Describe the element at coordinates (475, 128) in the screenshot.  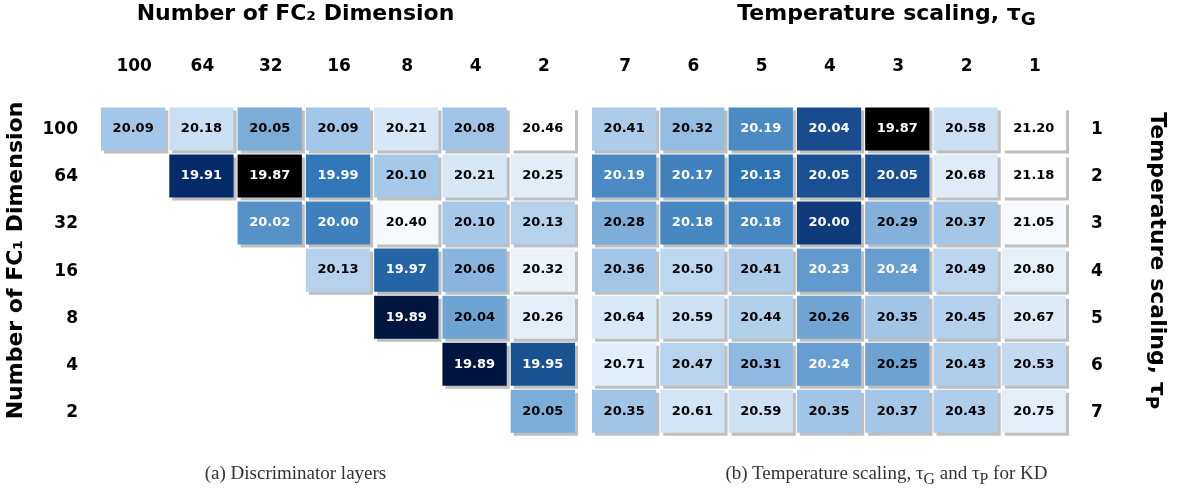
I see `data-label: 20.08` at that location.